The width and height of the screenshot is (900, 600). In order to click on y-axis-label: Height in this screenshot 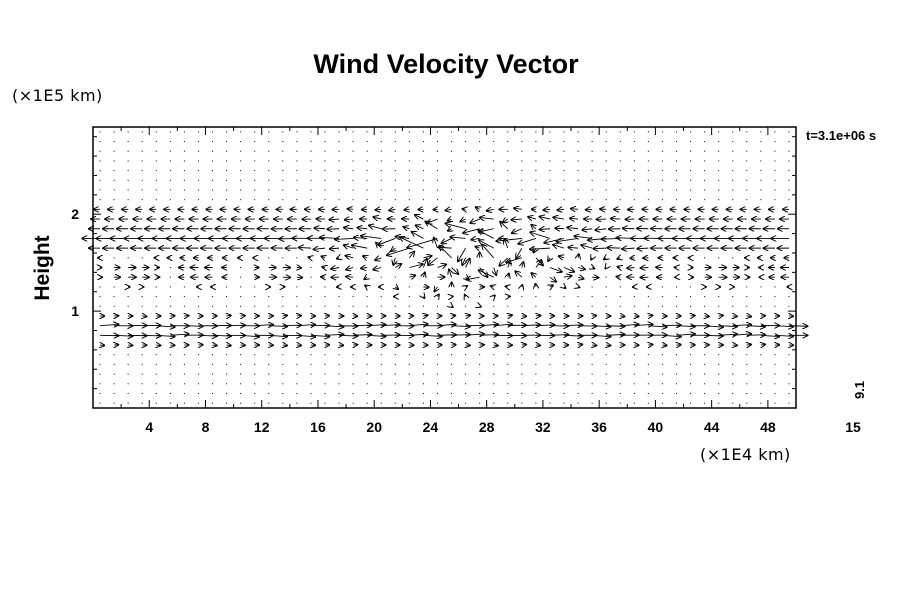, I will do `click(42, 267)`.